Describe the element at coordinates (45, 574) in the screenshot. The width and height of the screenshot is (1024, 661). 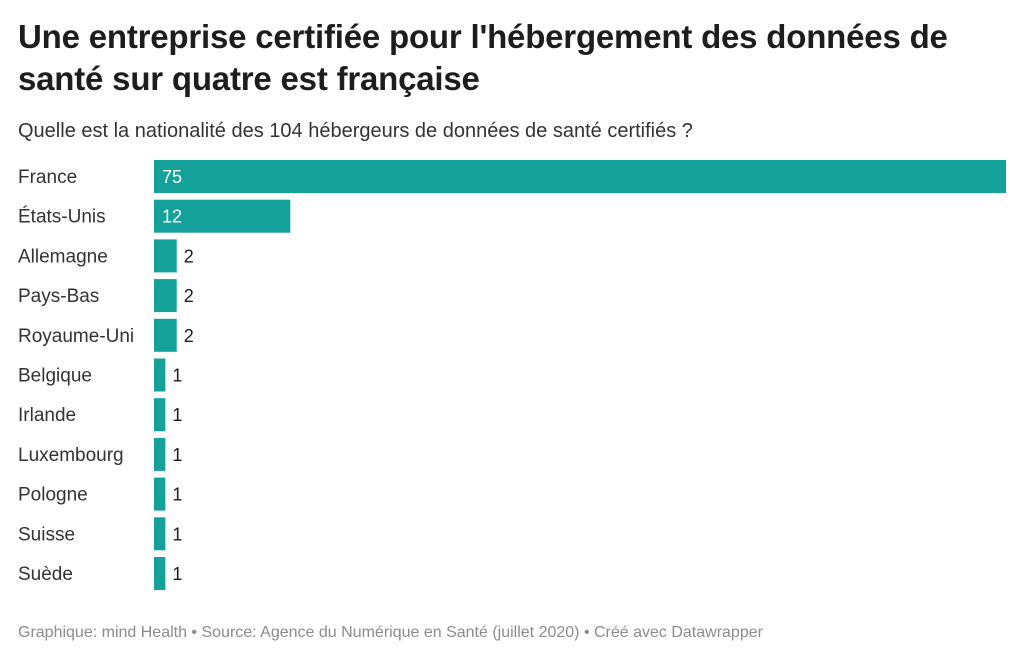
I see `category-label: Suède` at that location.